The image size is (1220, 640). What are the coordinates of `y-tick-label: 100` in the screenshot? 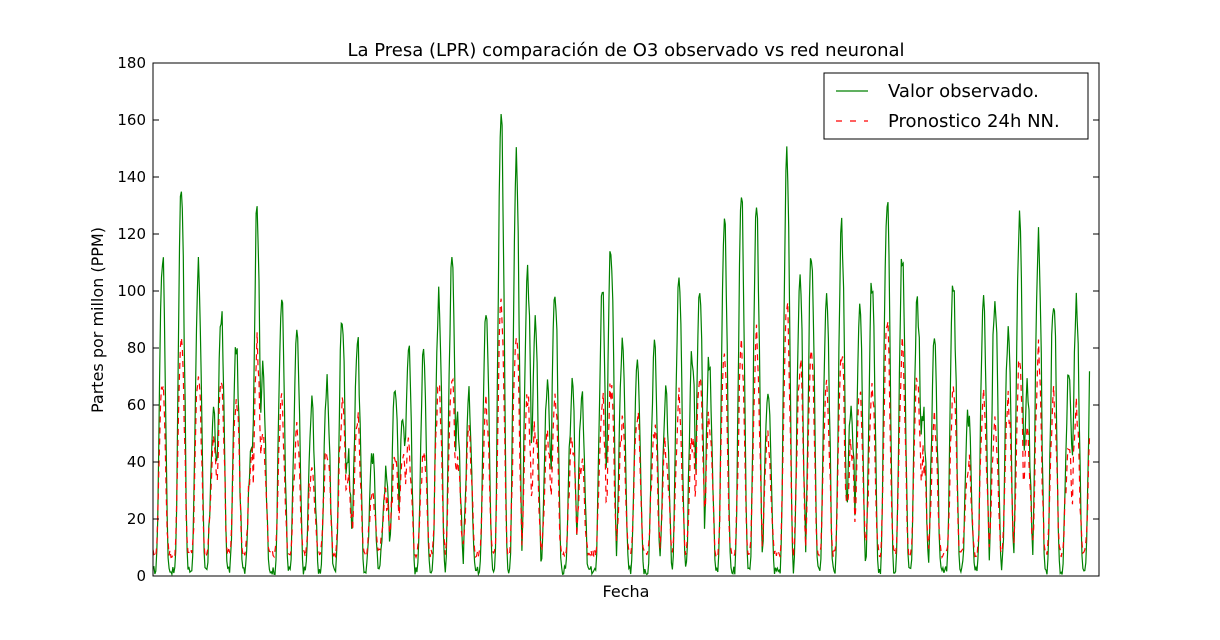 It's located at (131, 291).